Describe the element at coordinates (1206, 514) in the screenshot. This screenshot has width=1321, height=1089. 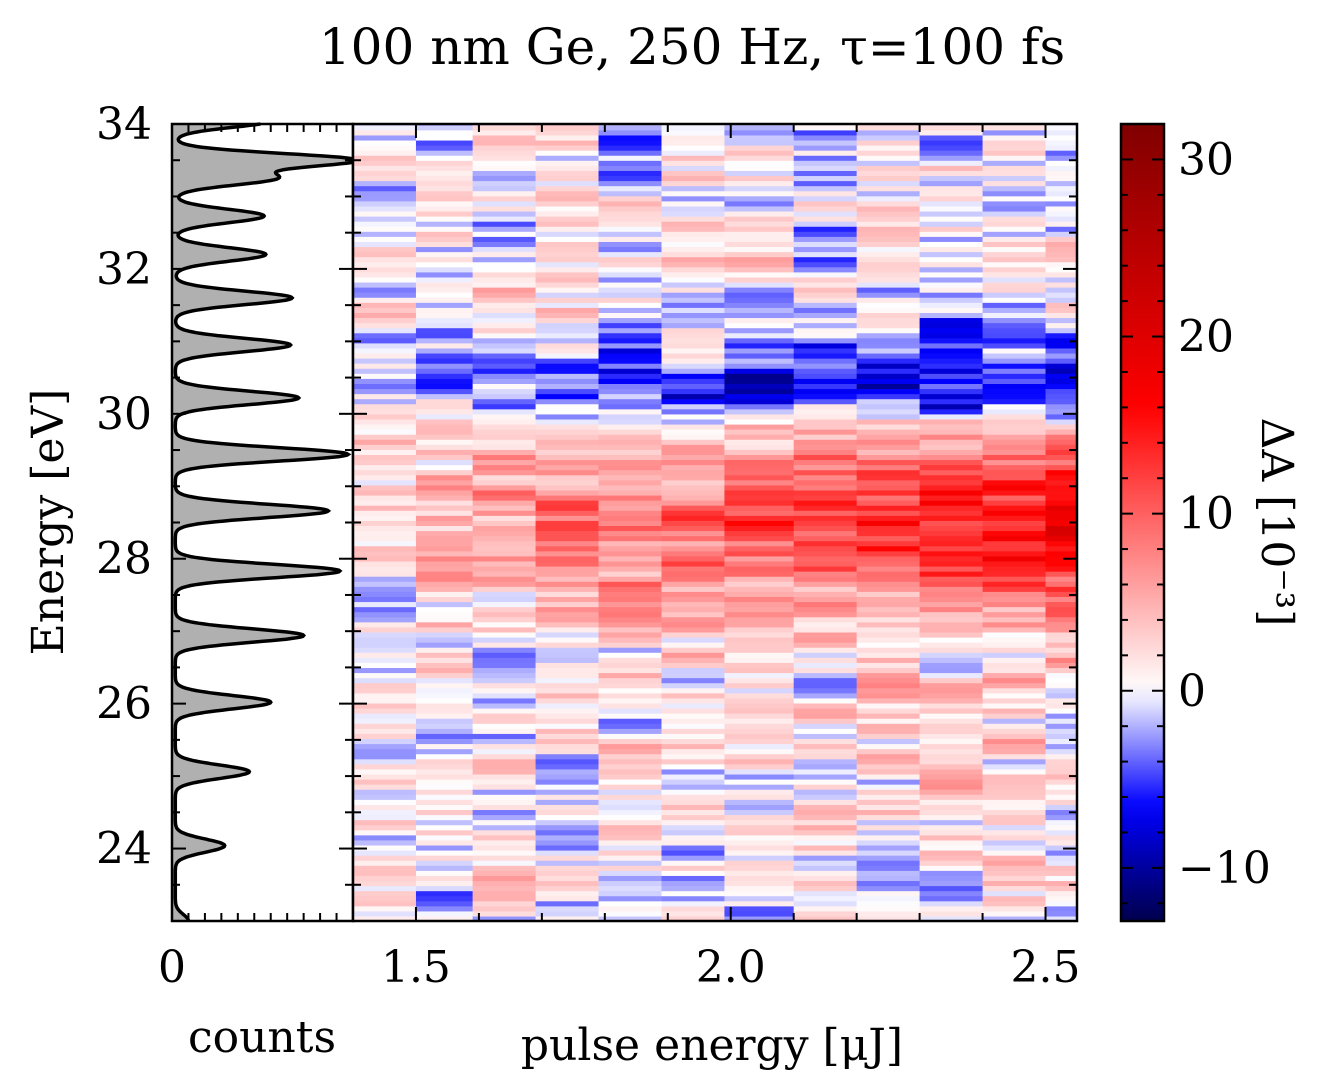
I see `colorbar-tick-label: 10` at that location.